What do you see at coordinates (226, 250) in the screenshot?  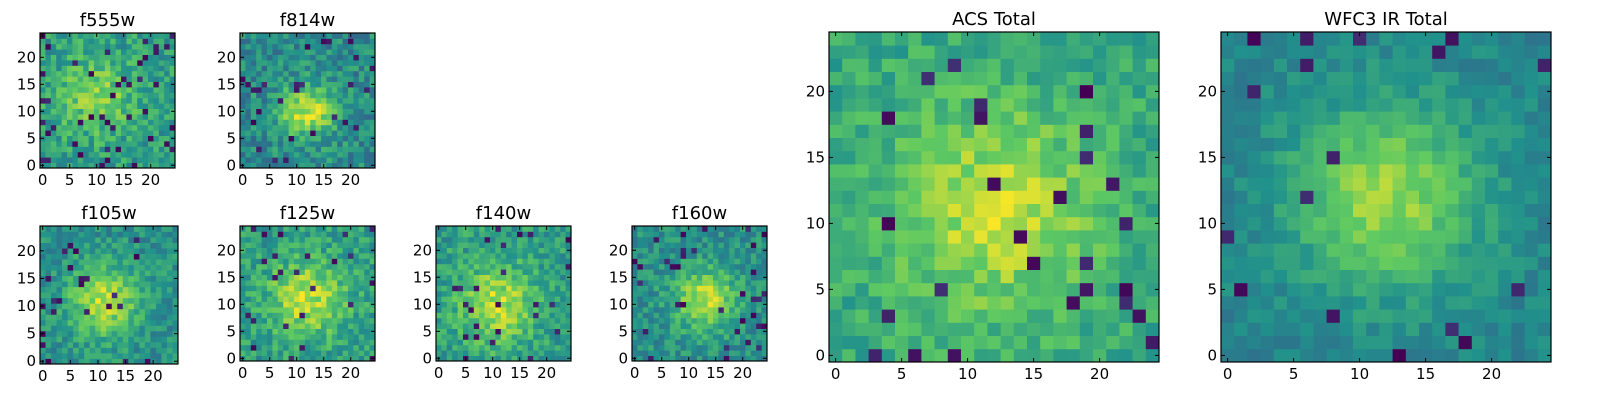 I see `y-tick-label: 20` at bounding box center [226, 250].